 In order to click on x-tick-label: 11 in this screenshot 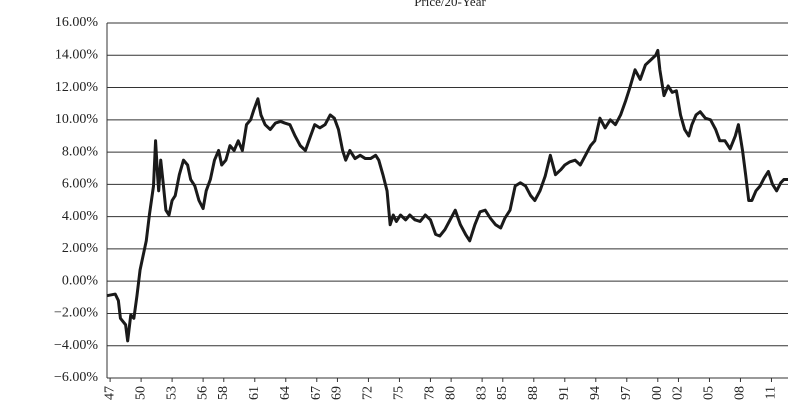, I will do `click(771, 392)`.